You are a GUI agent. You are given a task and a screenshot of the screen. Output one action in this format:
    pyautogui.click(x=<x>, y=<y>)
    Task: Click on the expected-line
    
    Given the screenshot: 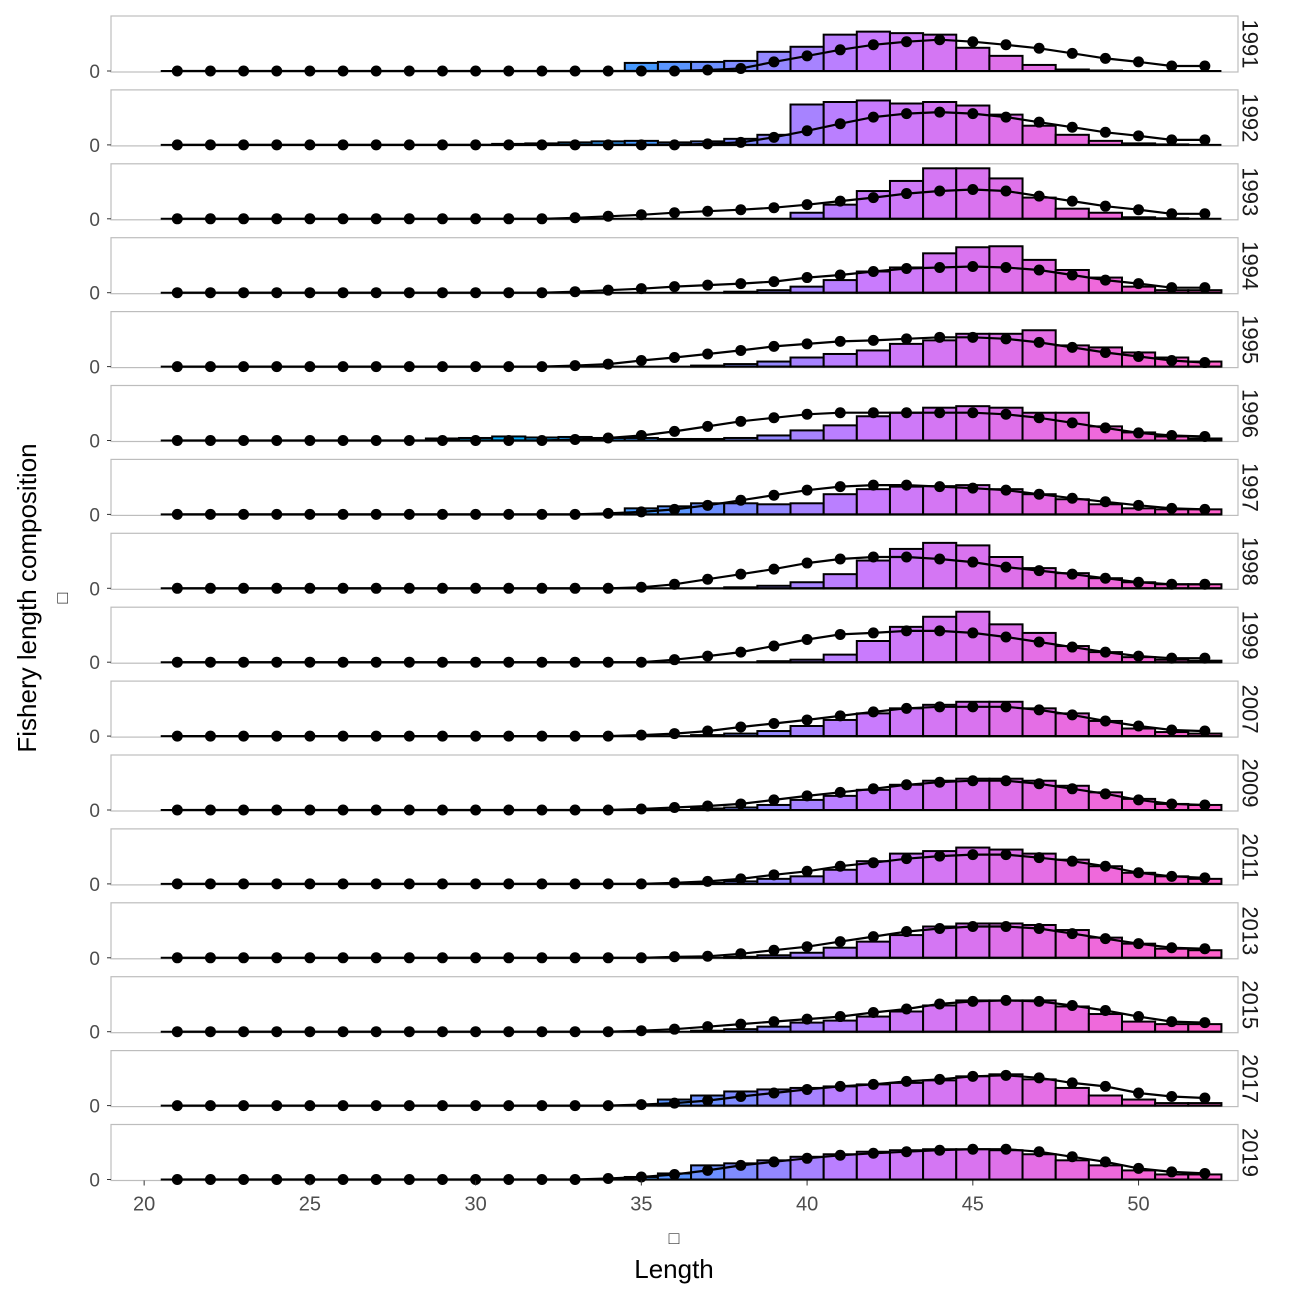 What is the action you would take?
    pyautogui.click(x=691, y=795)
    